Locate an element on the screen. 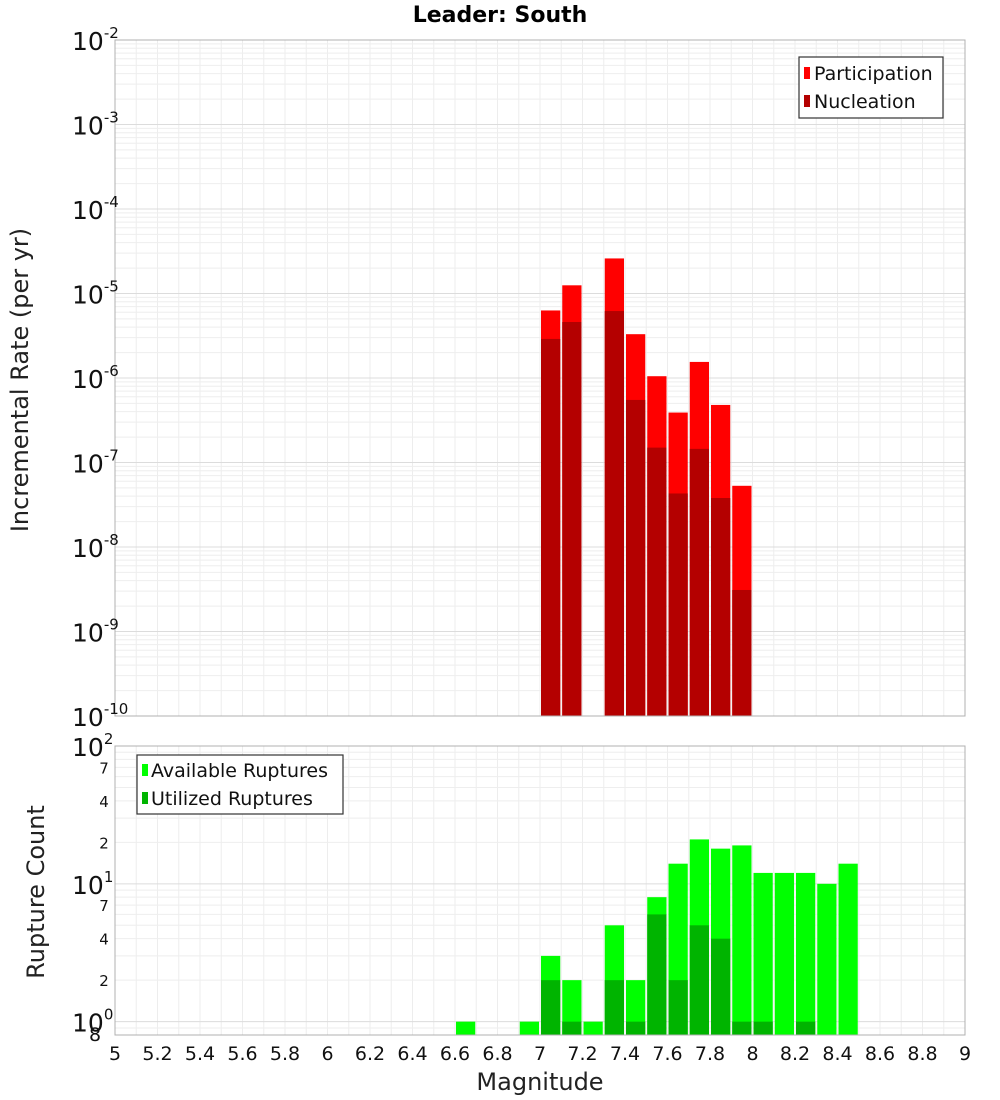 Image resolution: width=1000 pixels, height=1100 pixels. legend-nucleation-swatch is located at coordinates (807, 101).